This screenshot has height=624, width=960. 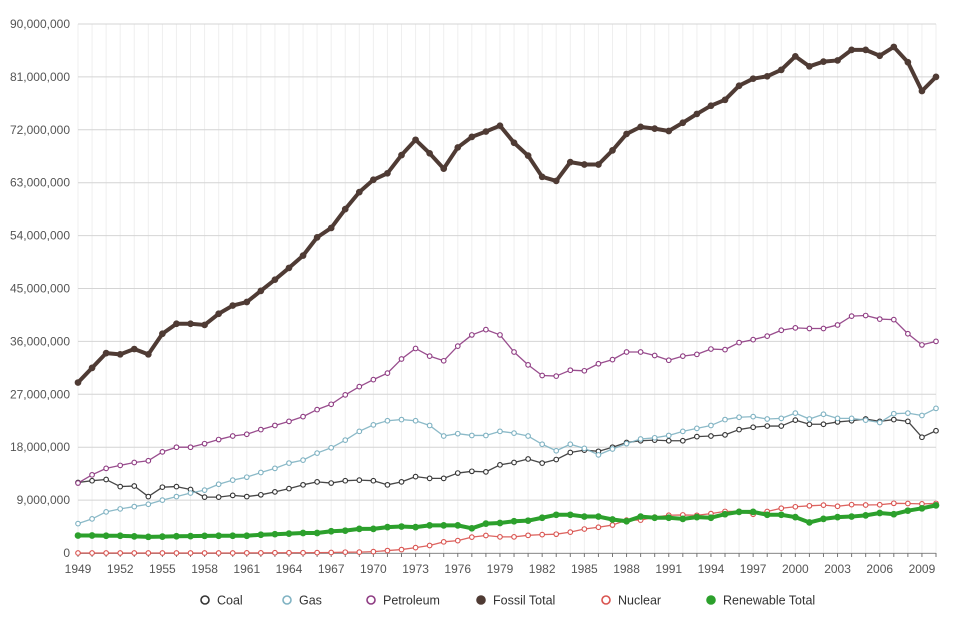 I want to click on y-tick-label: 81,000,000, so click(x=40, y=77).